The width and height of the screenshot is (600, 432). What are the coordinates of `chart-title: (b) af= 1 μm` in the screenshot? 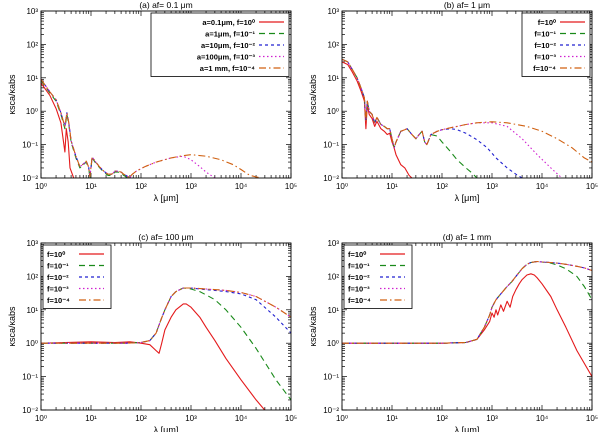 It's located at (467, 5).